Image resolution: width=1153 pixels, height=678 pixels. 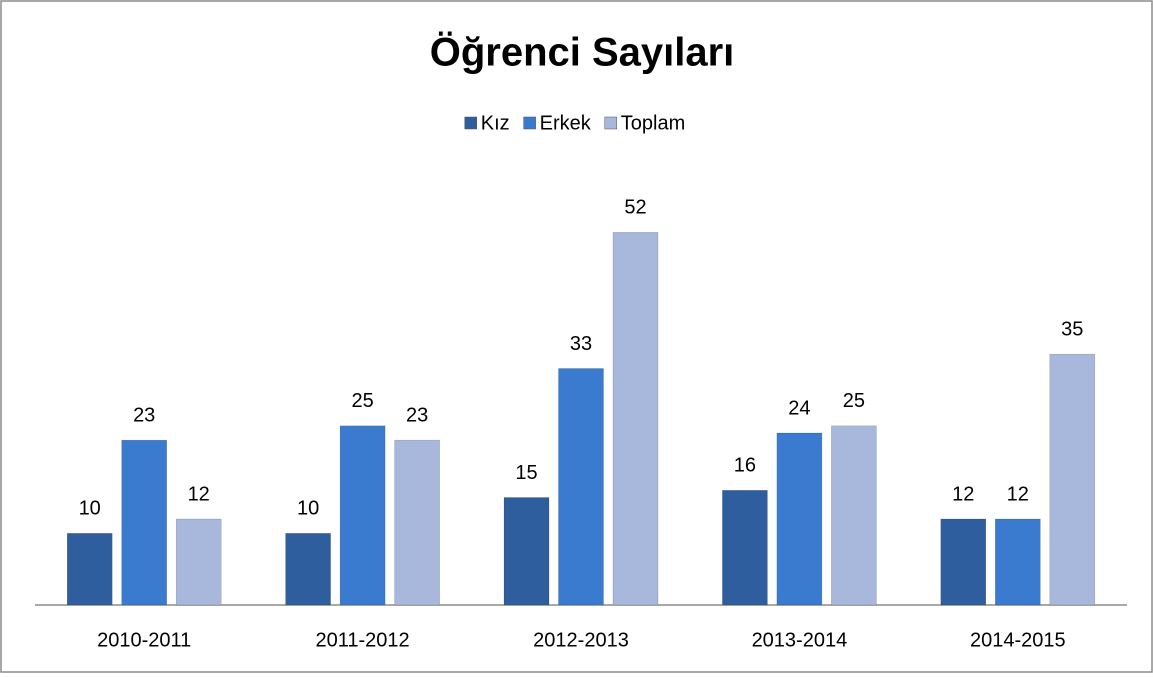 I want to click on legend-label: Kız, so click(x=495, y=123).